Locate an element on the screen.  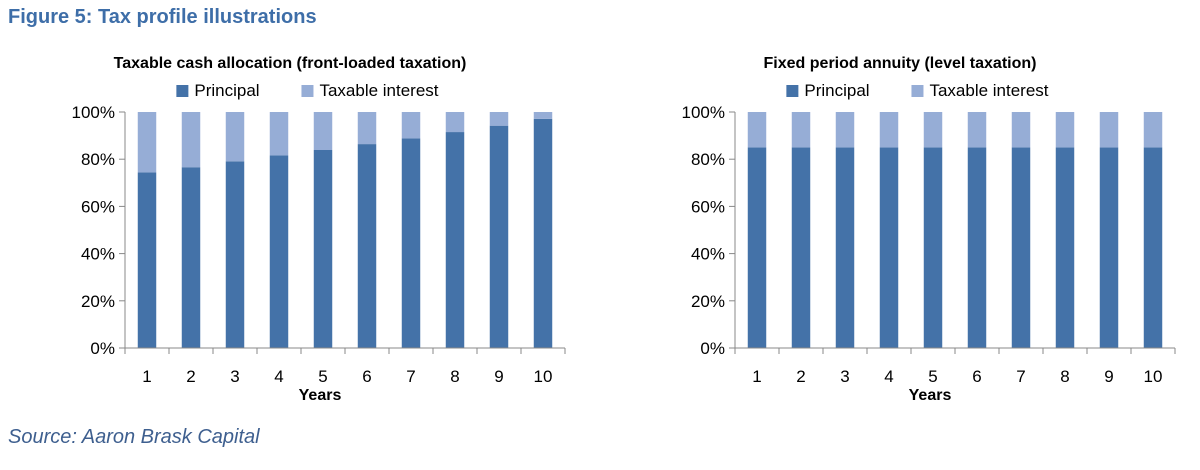
figure-title: Figure 5: Tax profile illustrations is located at coordinates (162, 17).